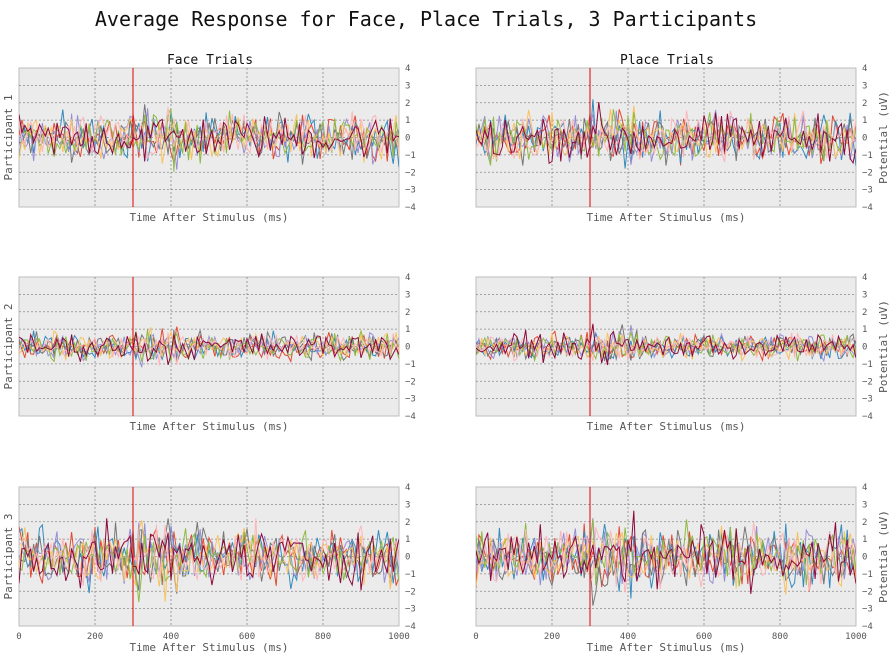  Describe the element at coordinates (8, 346) in the screenshot. I see `row-label: Participant 2` at that location.